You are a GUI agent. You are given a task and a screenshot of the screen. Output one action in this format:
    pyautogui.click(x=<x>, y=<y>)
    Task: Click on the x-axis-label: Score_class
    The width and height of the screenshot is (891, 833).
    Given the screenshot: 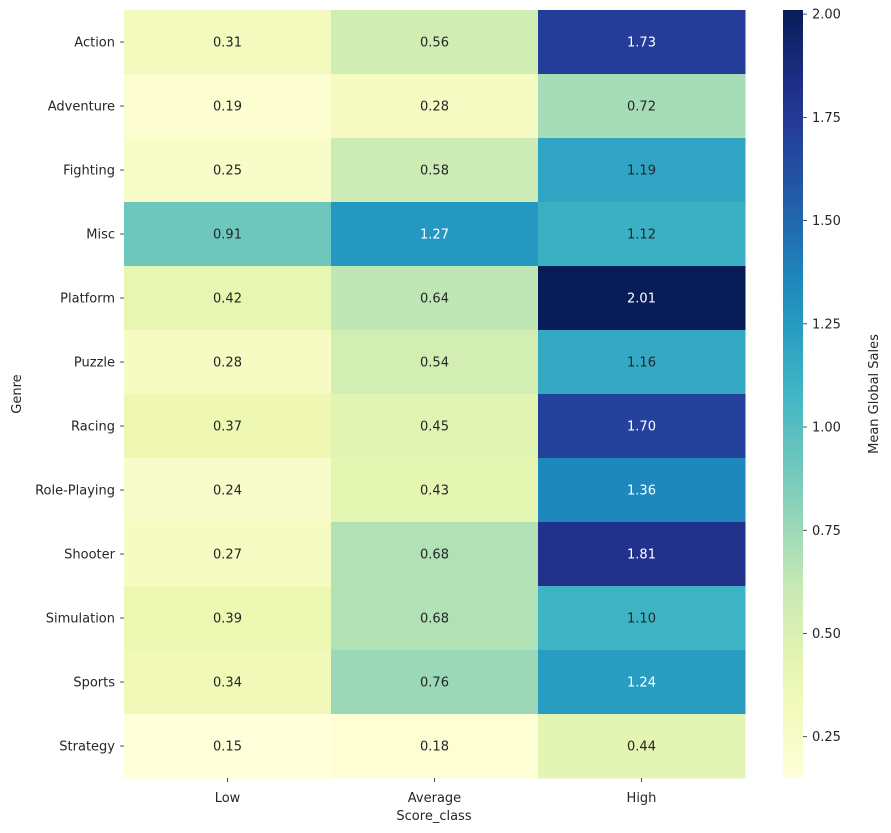 What is the action you would take?
    pyautogui.click(x=433, y=816)
    